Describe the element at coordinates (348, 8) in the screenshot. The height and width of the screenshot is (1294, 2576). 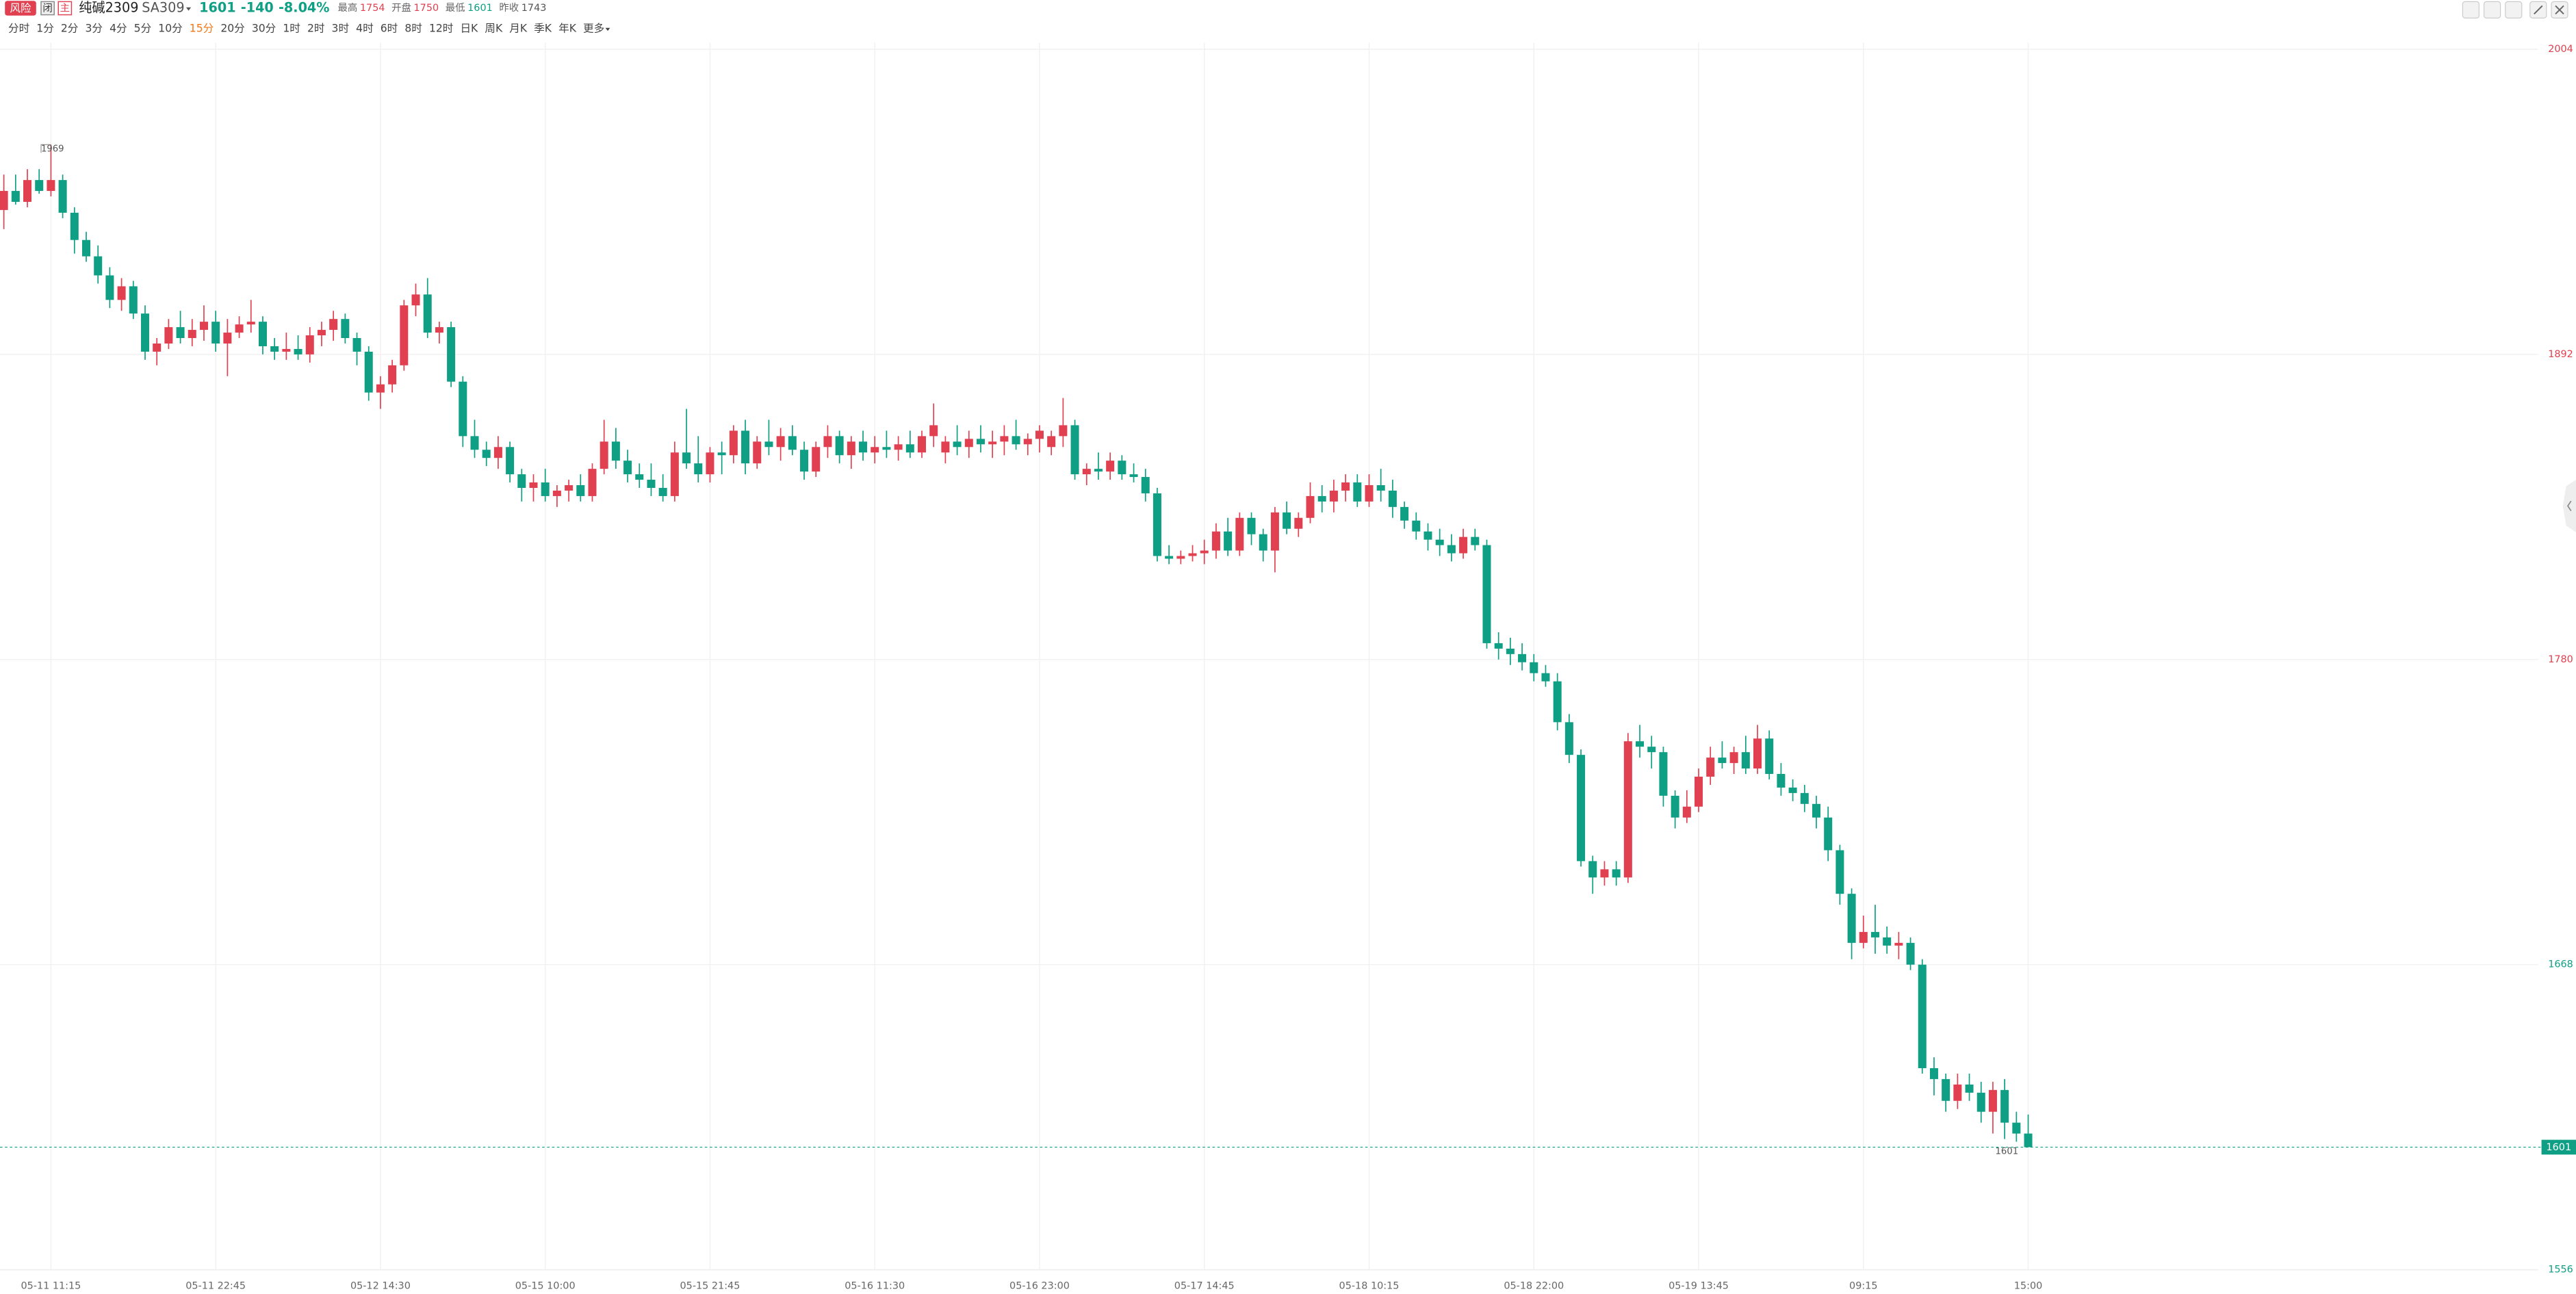
I see `stat-label: 最高` at that location.